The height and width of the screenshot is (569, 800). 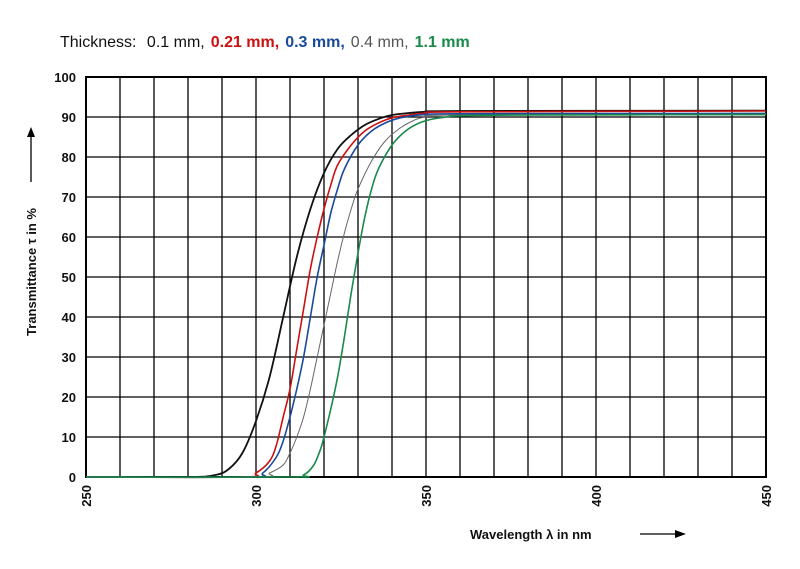 I want to click on y-tick-label: 70, so click(x=69, y=197).